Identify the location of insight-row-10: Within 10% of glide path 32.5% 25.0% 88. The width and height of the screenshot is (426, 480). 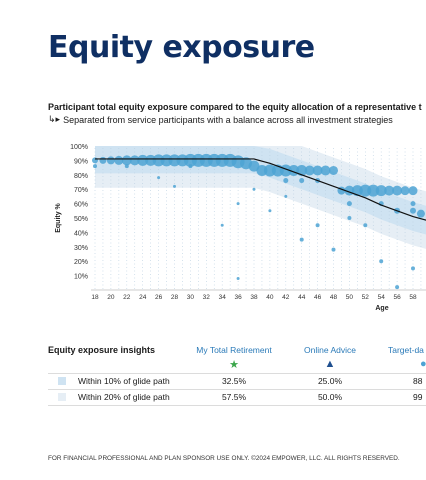
(237, 381).